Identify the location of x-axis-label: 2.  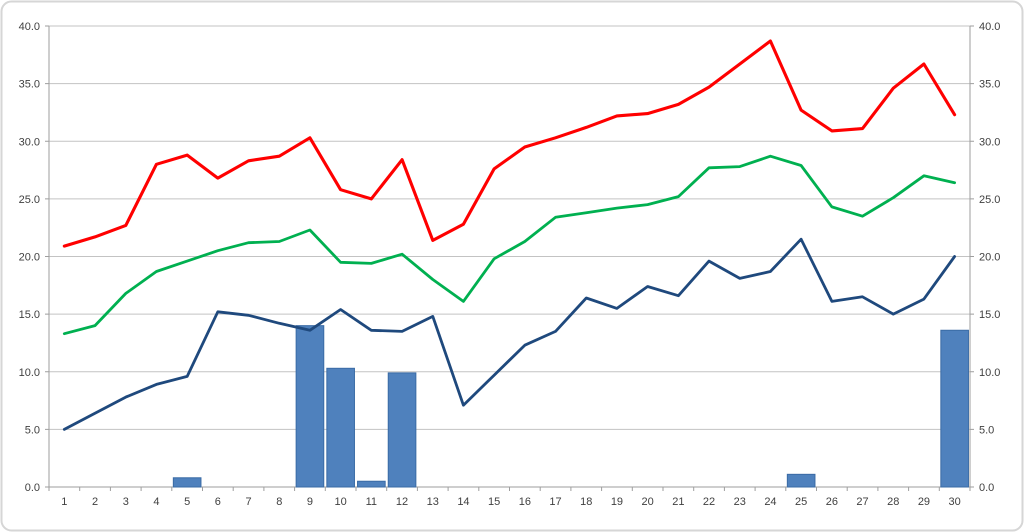
(95, 502).